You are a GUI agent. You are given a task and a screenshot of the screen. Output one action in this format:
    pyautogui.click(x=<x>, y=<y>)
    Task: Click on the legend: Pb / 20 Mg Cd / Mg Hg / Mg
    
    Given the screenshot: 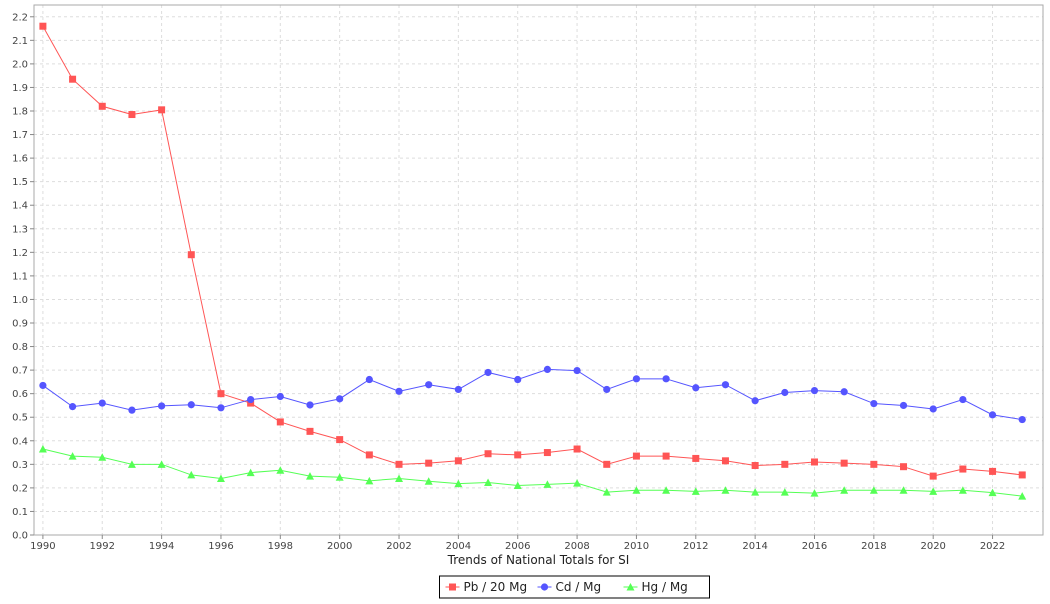 What is the action you would take?
    pyautogui.click(x=574, y=587)
    